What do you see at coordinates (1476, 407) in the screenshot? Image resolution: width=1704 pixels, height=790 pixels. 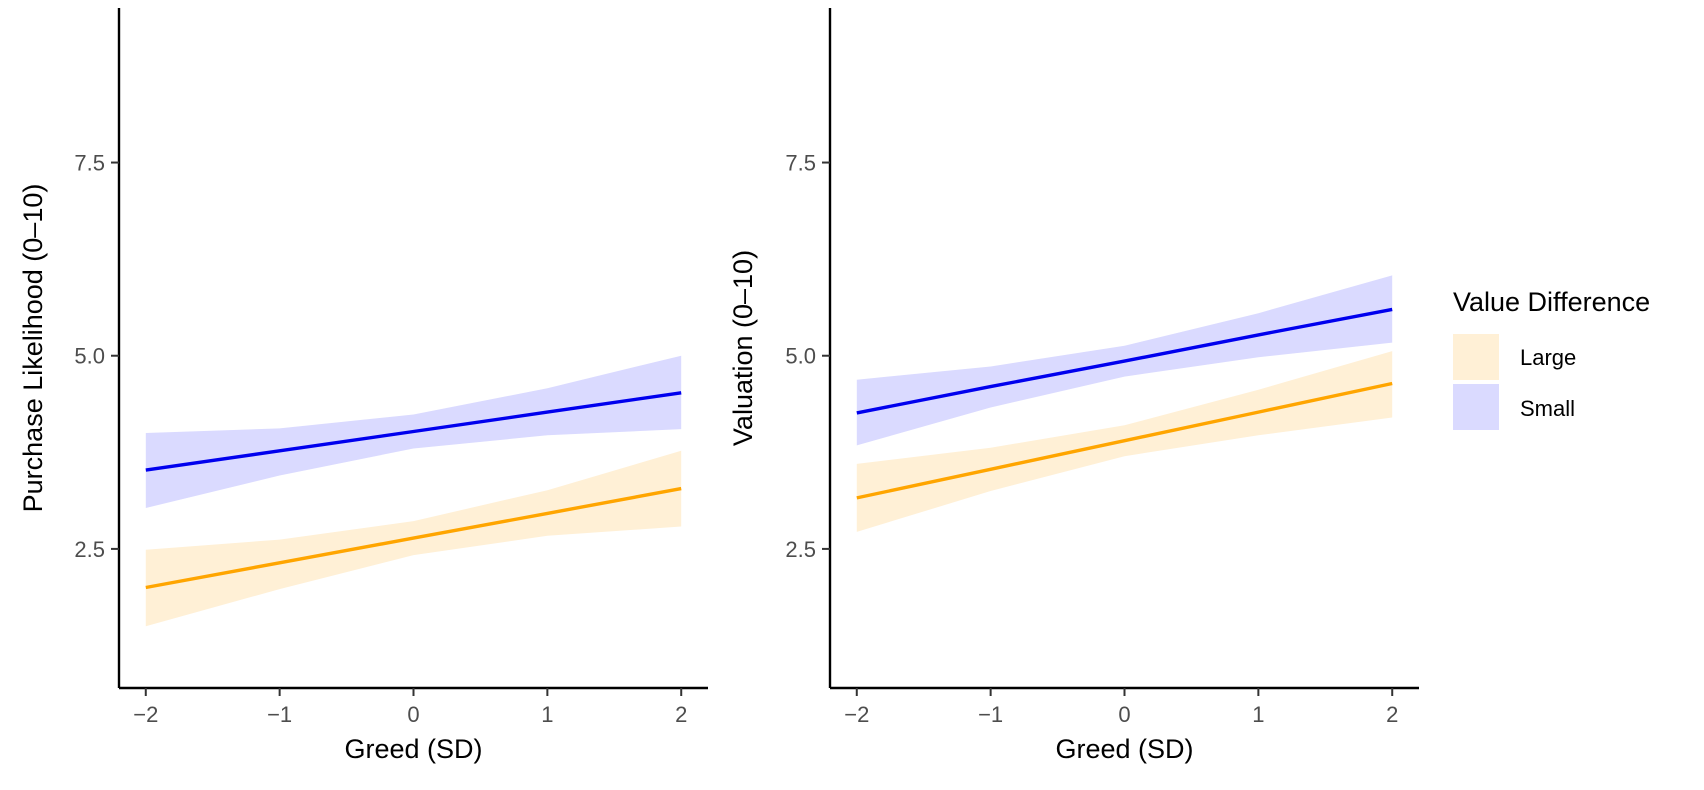 I see `legend-key-small-band` at bounding box center [1476, 407].